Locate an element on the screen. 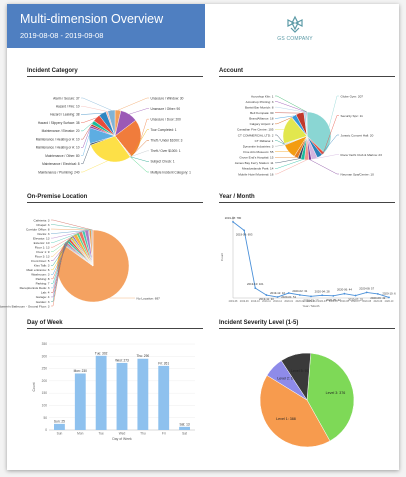 This screenshot has width=406, height=477. section-title: On-Premise Location is located at coordinates (115, 198).